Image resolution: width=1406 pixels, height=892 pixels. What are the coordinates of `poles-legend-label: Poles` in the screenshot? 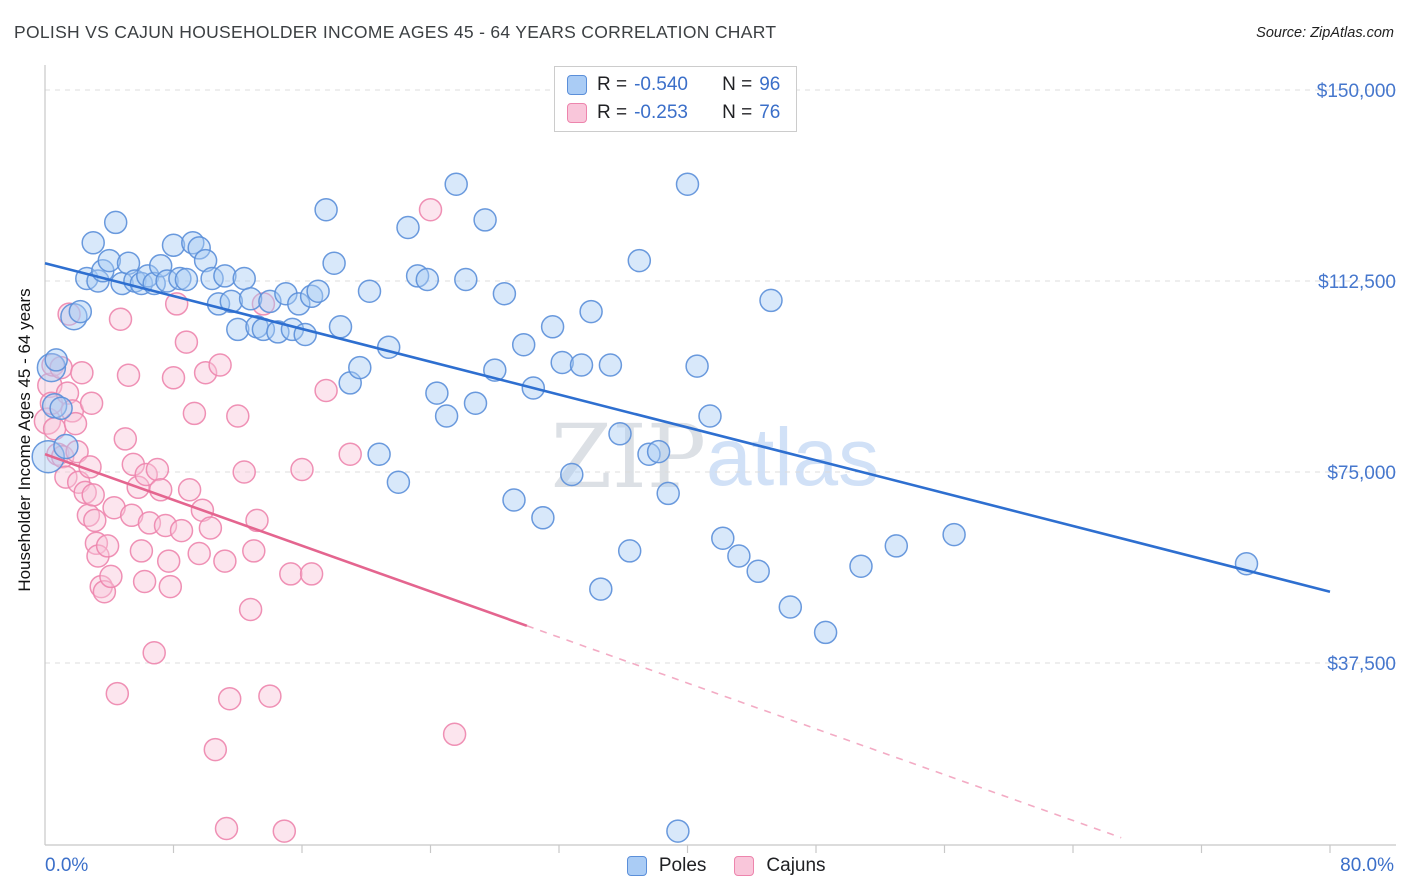 It's located at (682, 865).